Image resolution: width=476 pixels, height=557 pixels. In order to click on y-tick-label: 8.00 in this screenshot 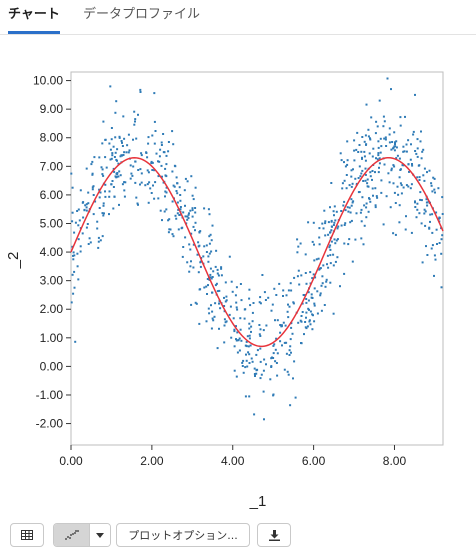, I will do `click(52, 138)`.